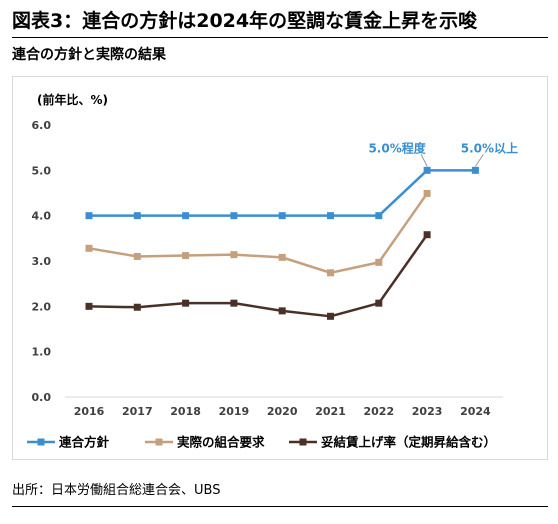  What do you see at coordinates (427, 411) in the screenshot?
I see `x-tick-label: 2023` at bounding box center [427, 411].